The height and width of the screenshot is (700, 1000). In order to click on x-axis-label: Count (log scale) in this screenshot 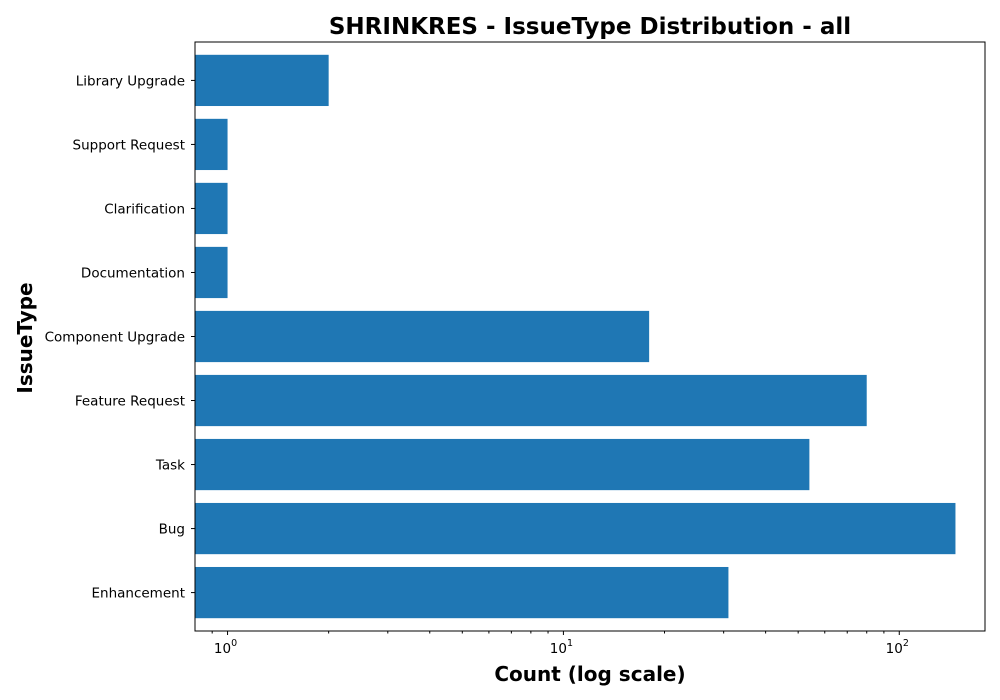, I will do `click(589, 674)`.